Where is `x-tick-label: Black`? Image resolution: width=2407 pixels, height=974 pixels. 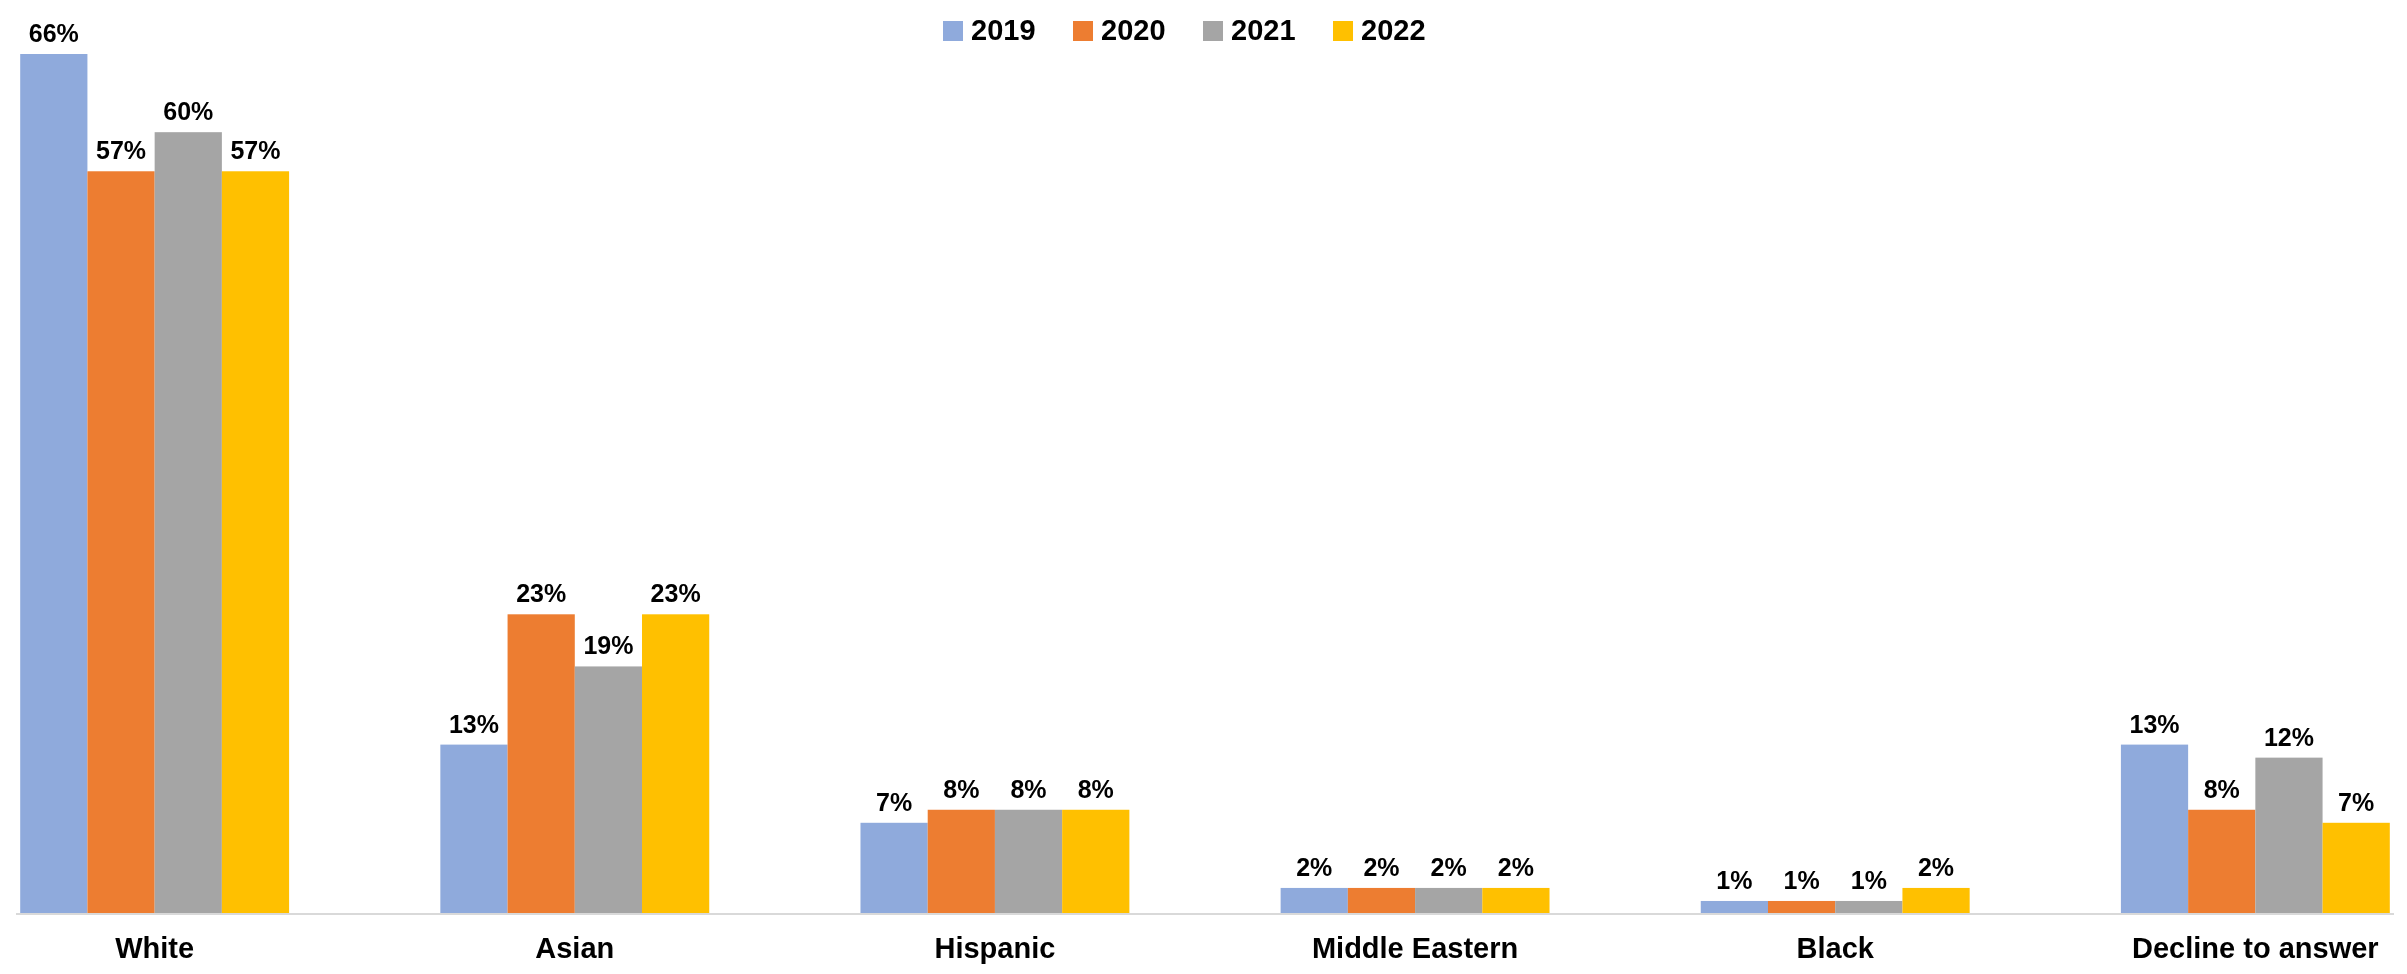 x-tick-label: Black is located at coordinates (1835, 948).